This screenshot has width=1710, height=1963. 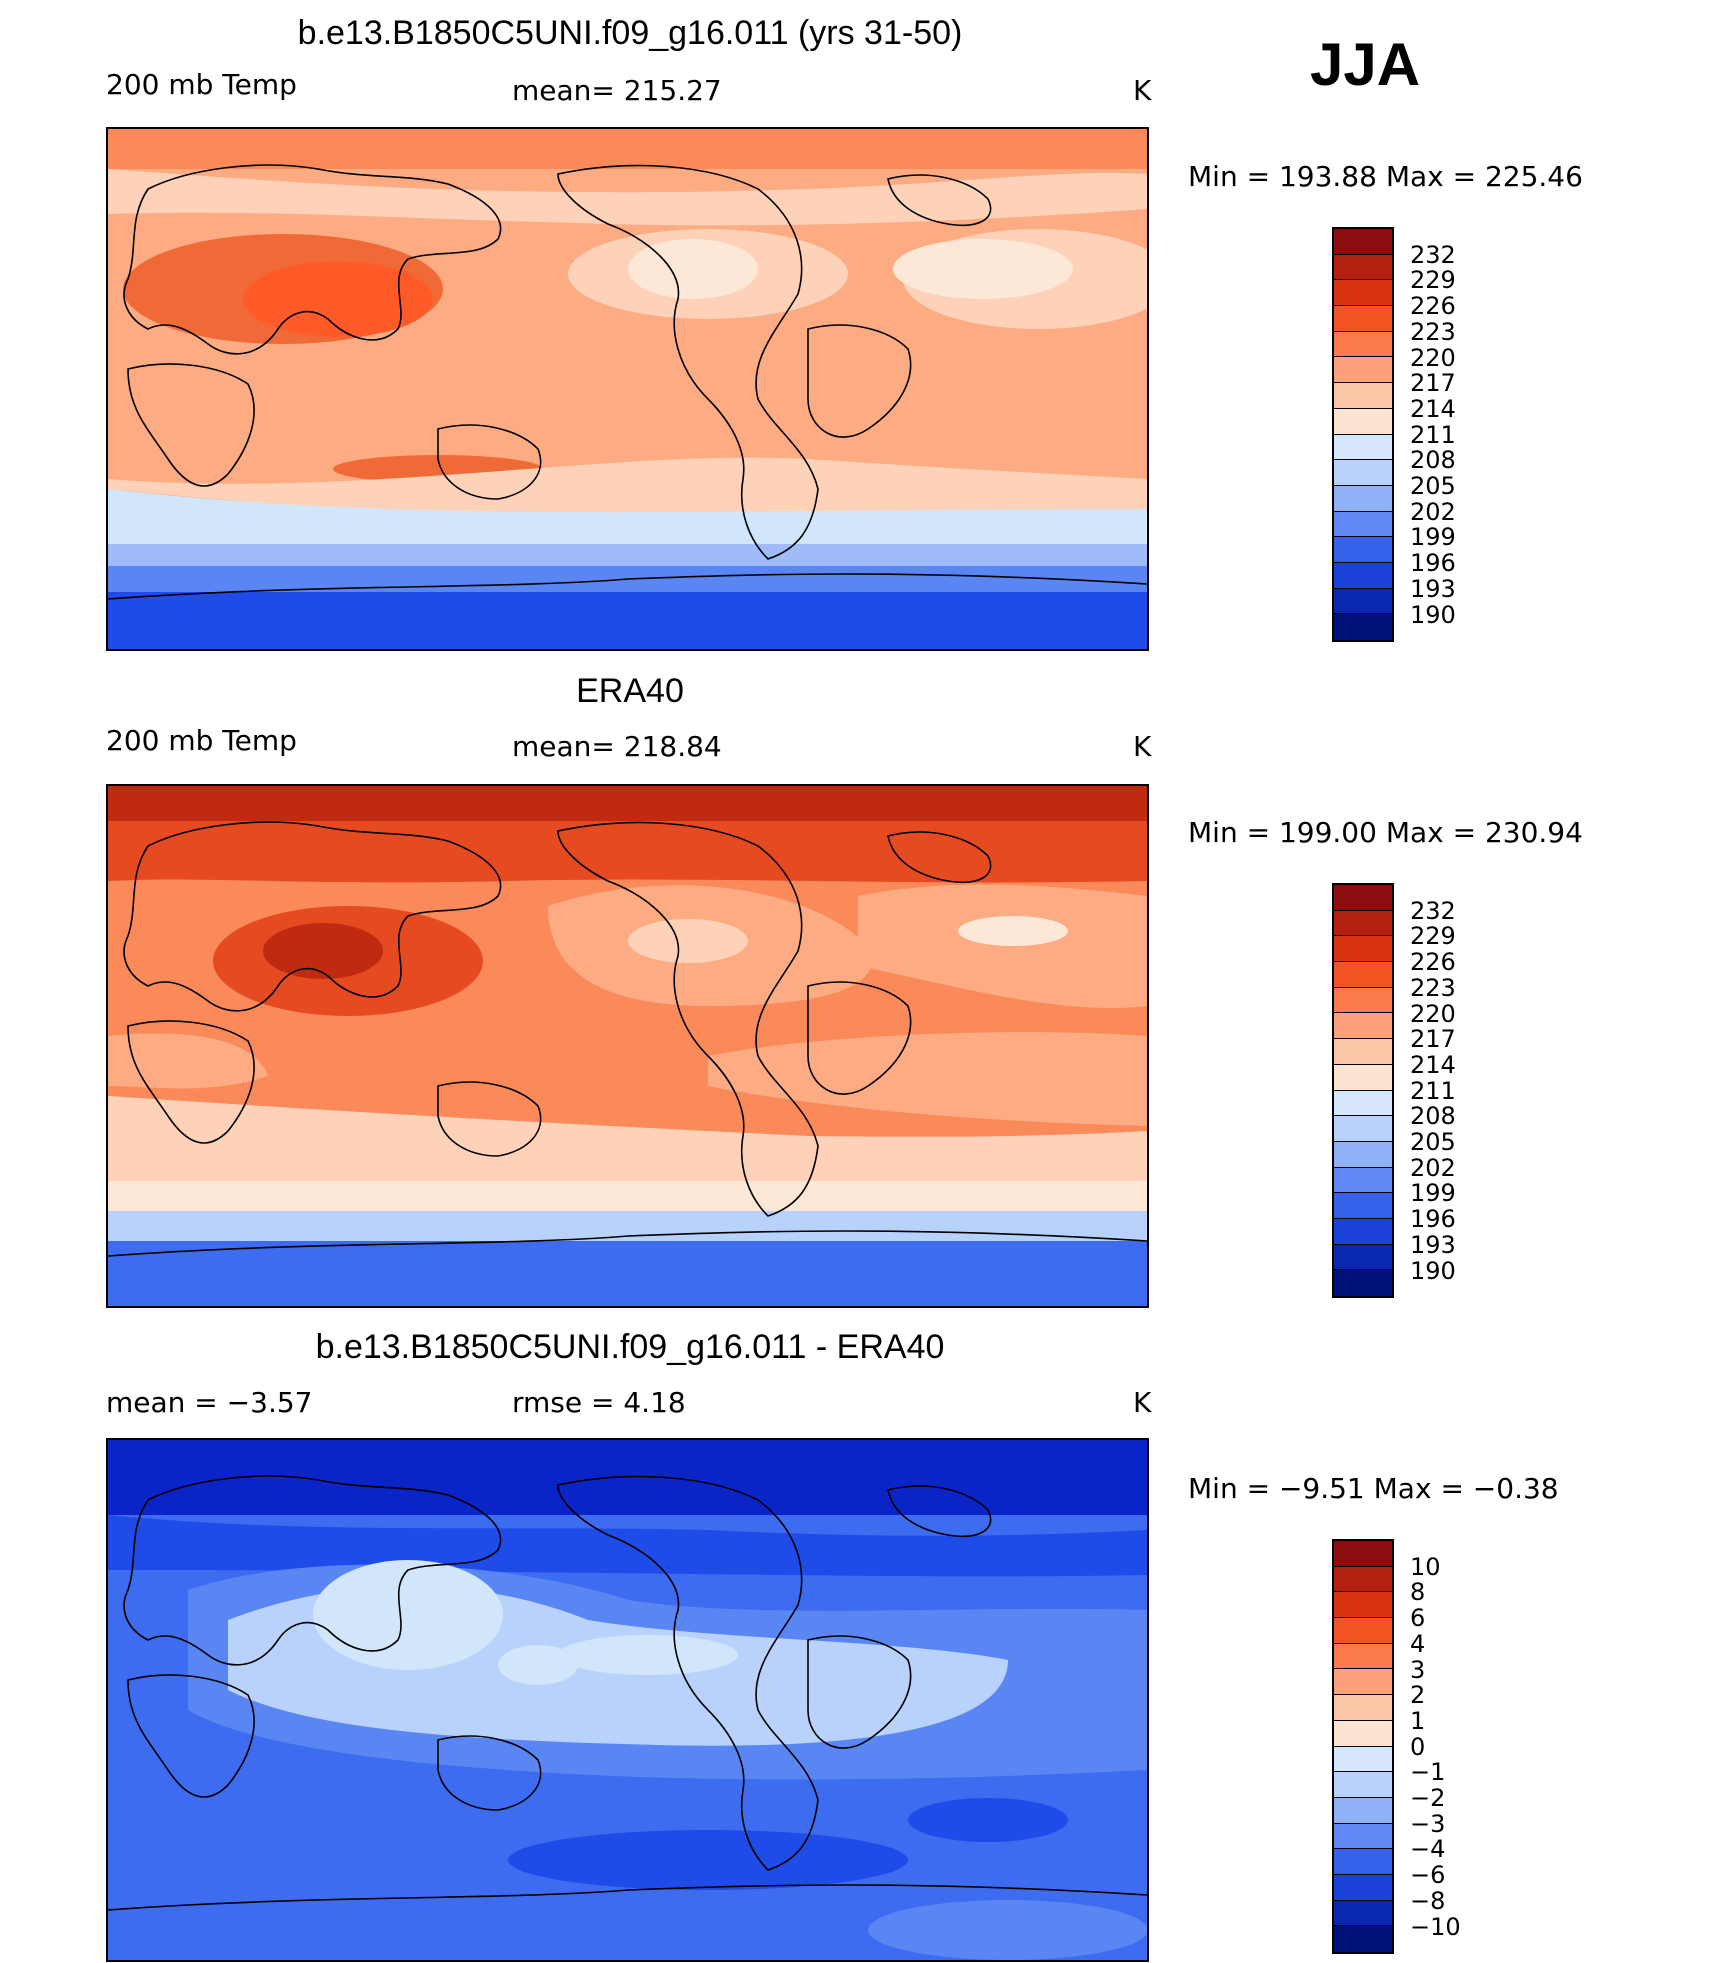 I want to click on colorbar-tick-label: 217, so click(x=1433, y=1039).